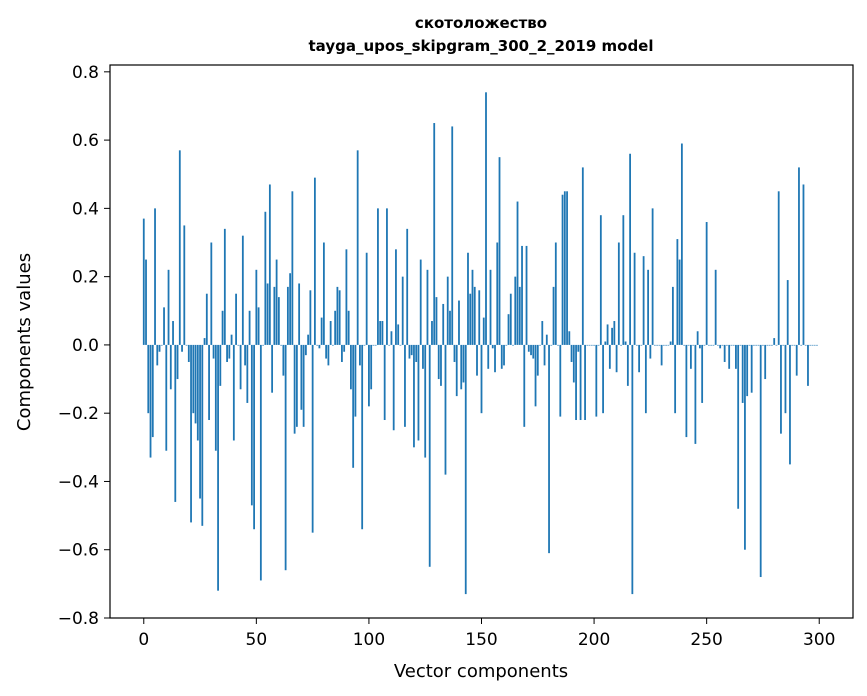  Describe the element at coordinates (481, 671) in the screenshot. I see `x-axis-label: Vector components` at that location.